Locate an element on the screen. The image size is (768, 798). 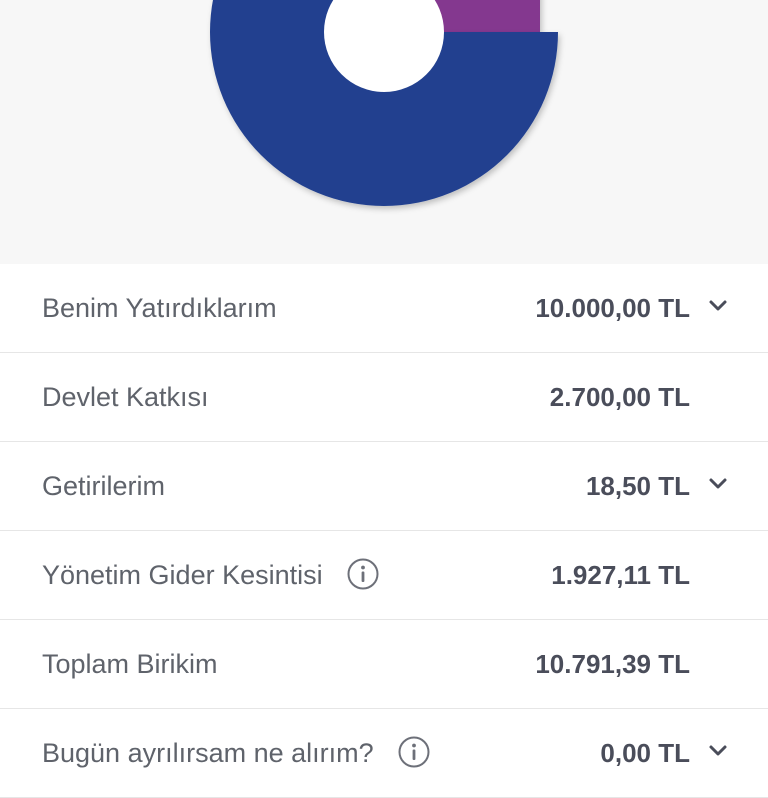
row-label: Bugün ayrılırsam ne alırım? is located at coordinates (208, 753).